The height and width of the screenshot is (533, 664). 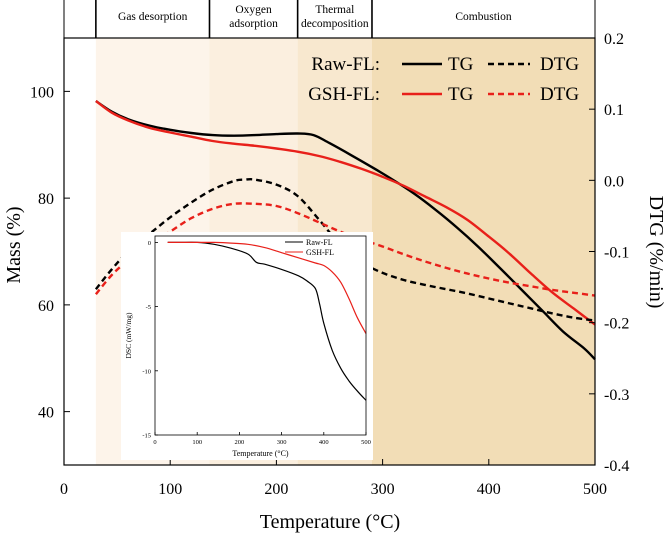 I want to click on inset-frame, so click(x=260, y=335).